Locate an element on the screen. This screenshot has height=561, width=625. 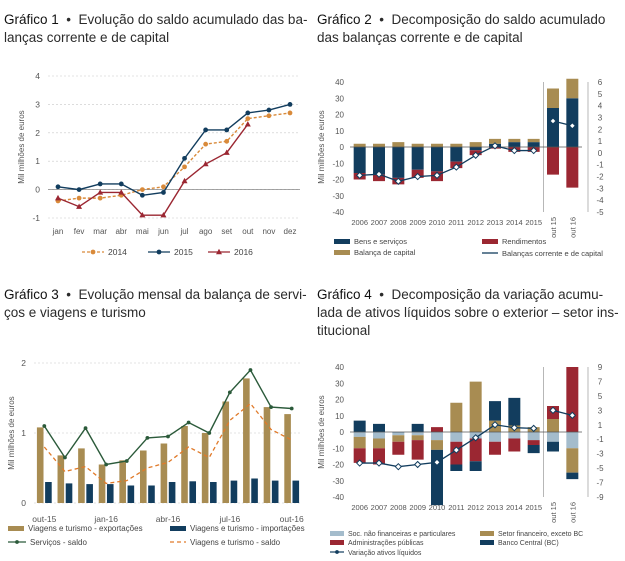
y-tick-label: 0 is located at coordinates (342, 432).